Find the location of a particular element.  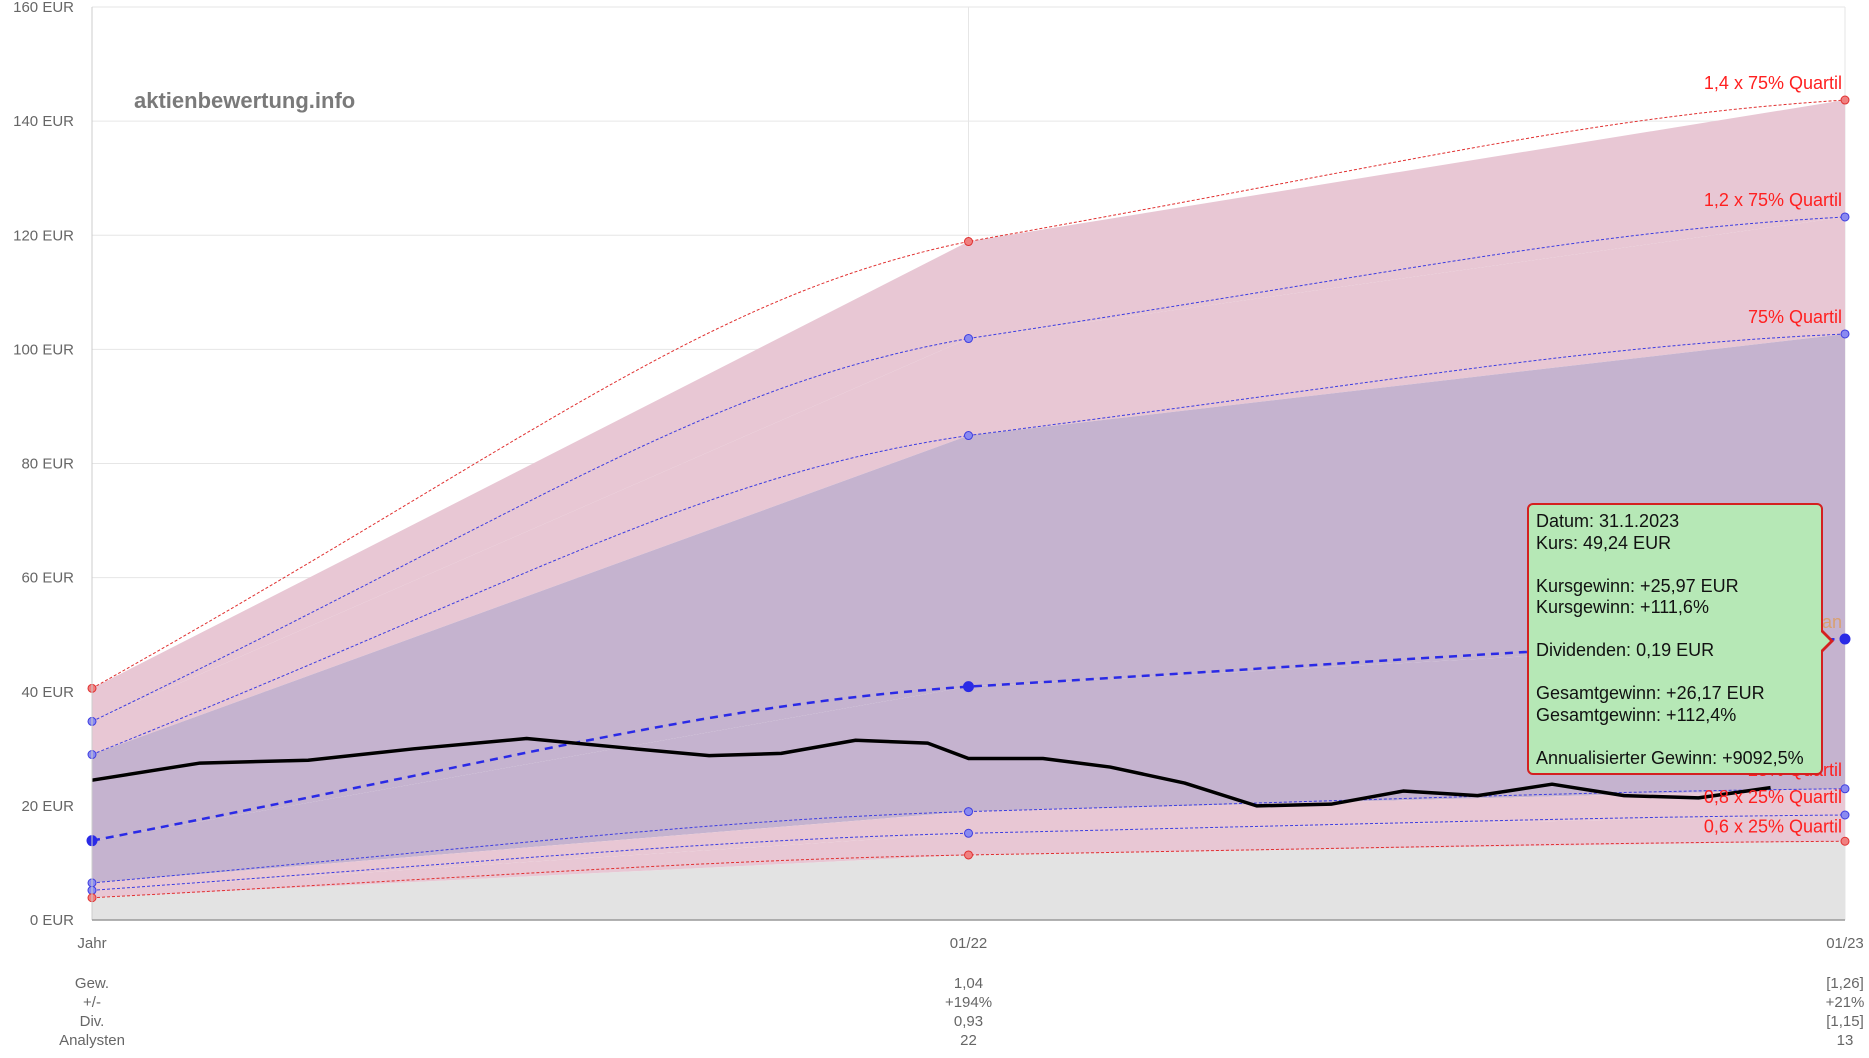

bottom-row-label: Gew. is located at coordinates (92, 983).